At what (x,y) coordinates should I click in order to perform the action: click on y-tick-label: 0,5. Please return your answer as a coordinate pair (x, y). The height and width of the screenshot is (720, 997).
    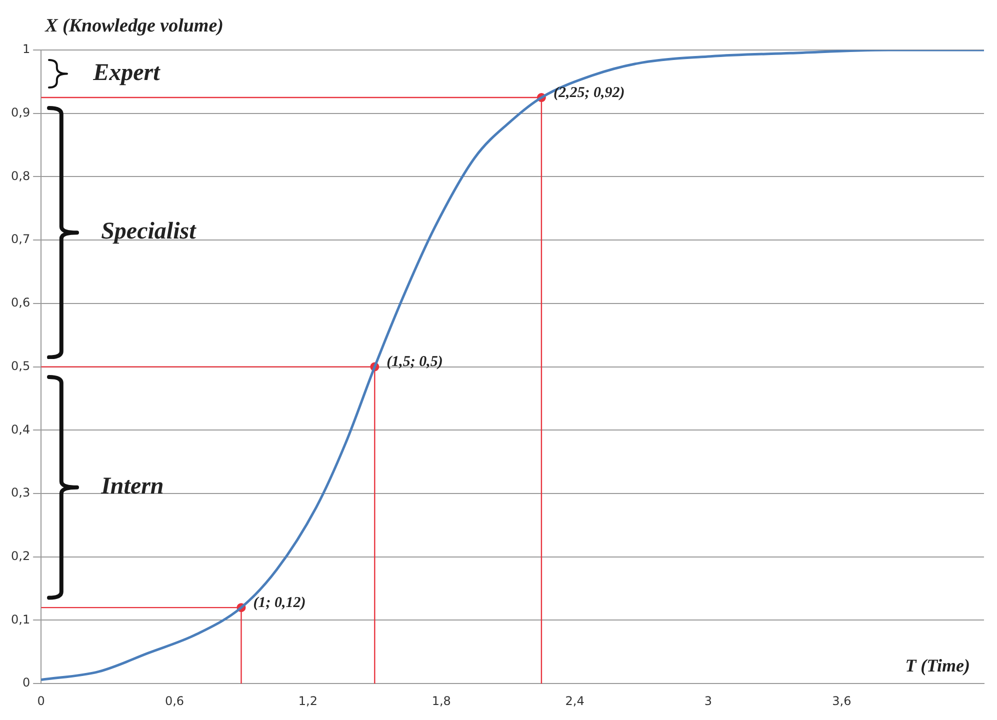
    Looking at the image, I should click on (20, 365).